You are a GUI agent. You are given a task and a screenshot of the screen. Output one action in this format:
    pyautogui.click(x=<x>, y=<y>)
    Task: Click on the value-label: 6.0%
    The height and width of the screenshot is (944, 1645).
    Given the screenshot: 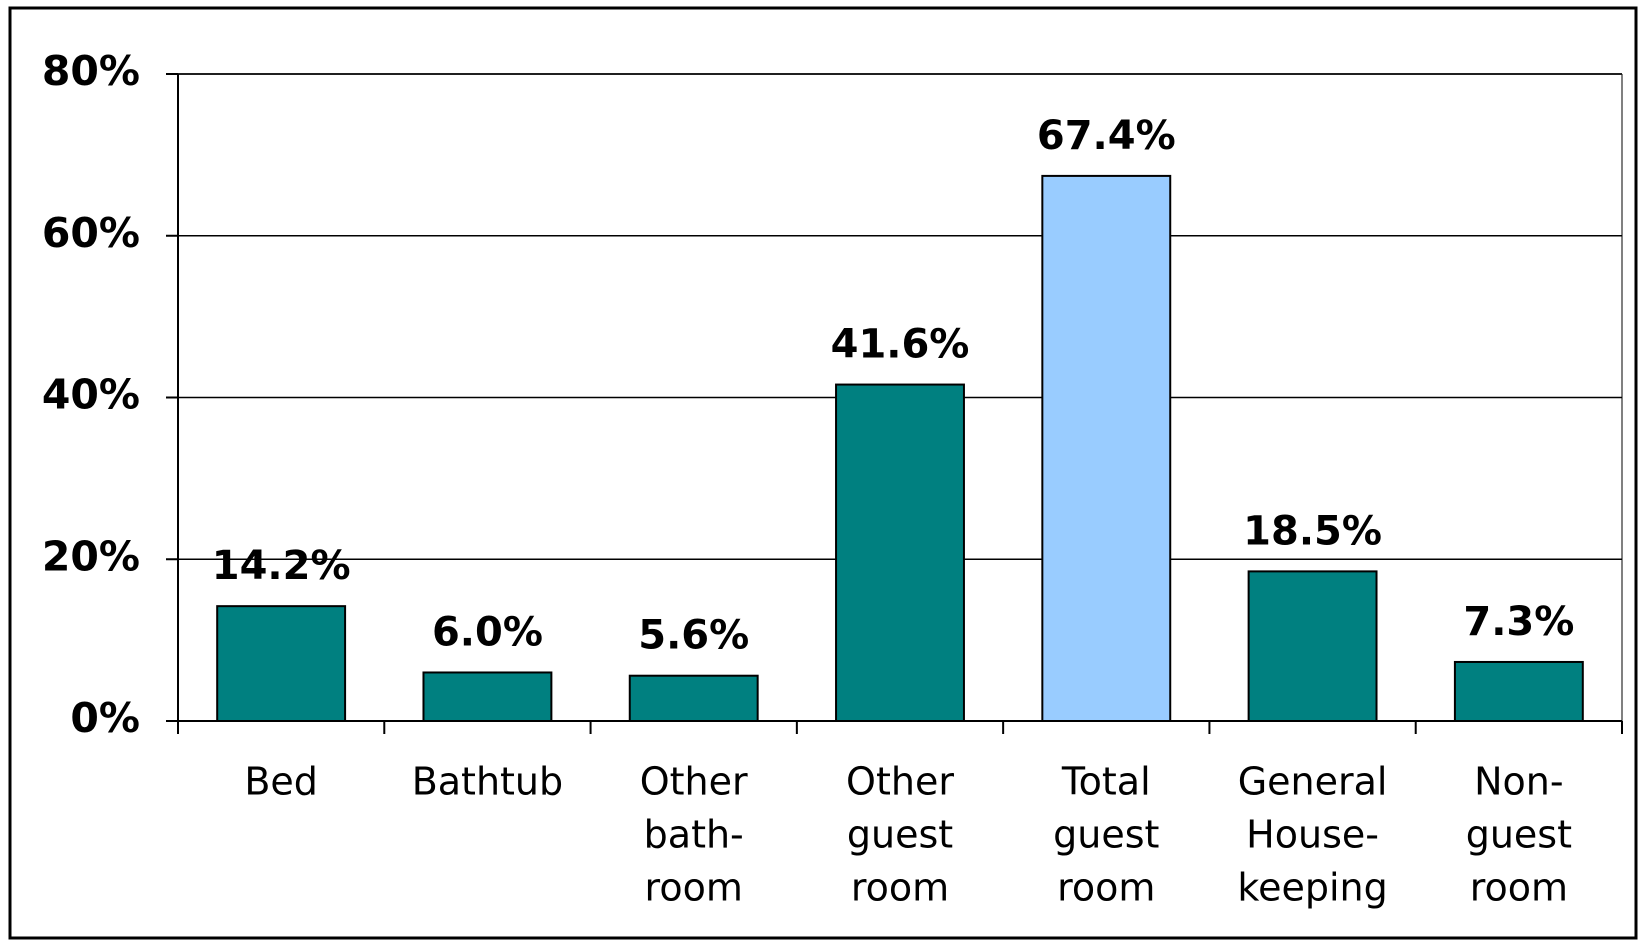 What is the action you would take?
    pyautogui.click(x=487, y=632)
    